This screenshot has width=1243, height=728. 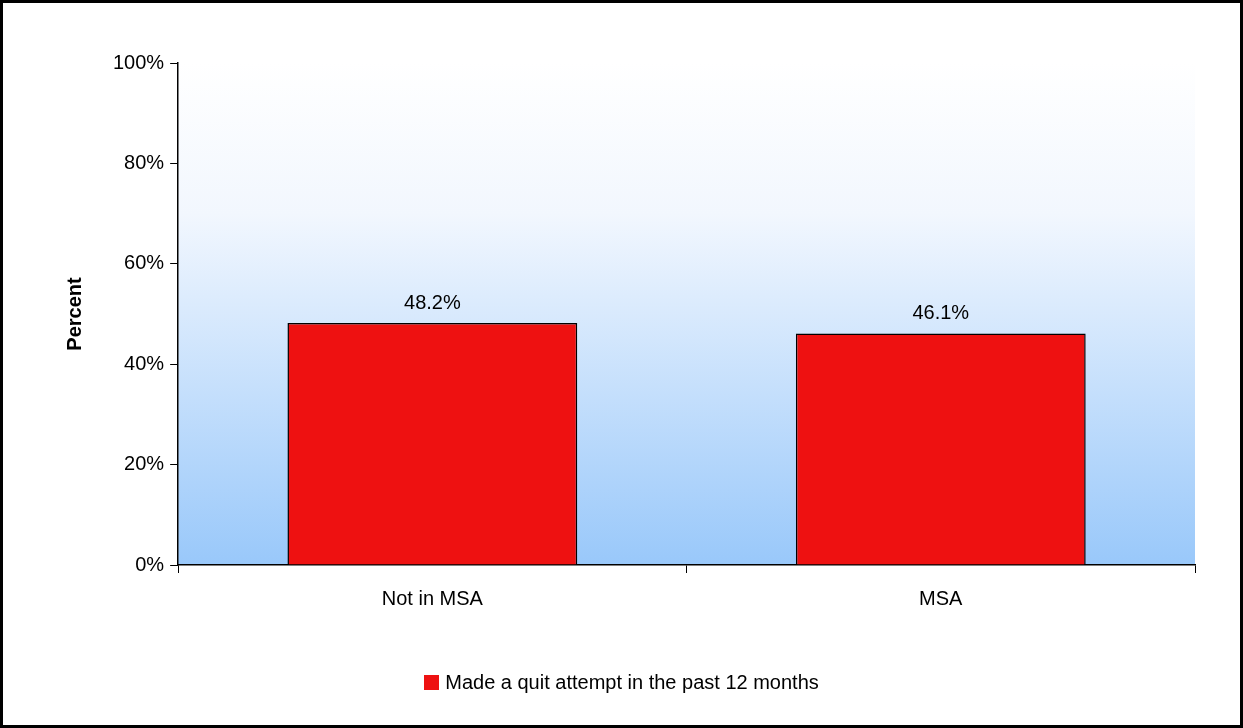 I want to click on y-tick-label: 60%, so click(x=144, y=262).